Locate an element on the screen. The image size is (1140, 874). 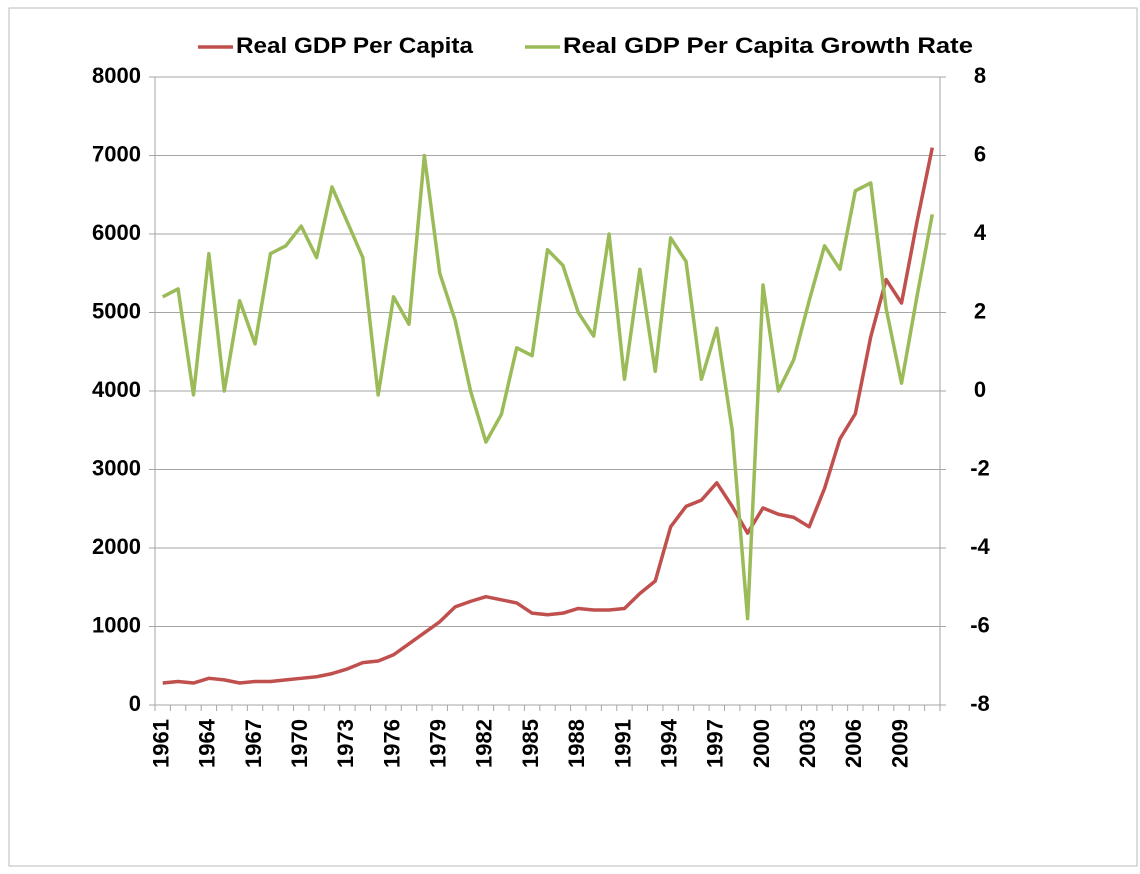
x-tick-label: 1976 is located at coordinates (391, 743).